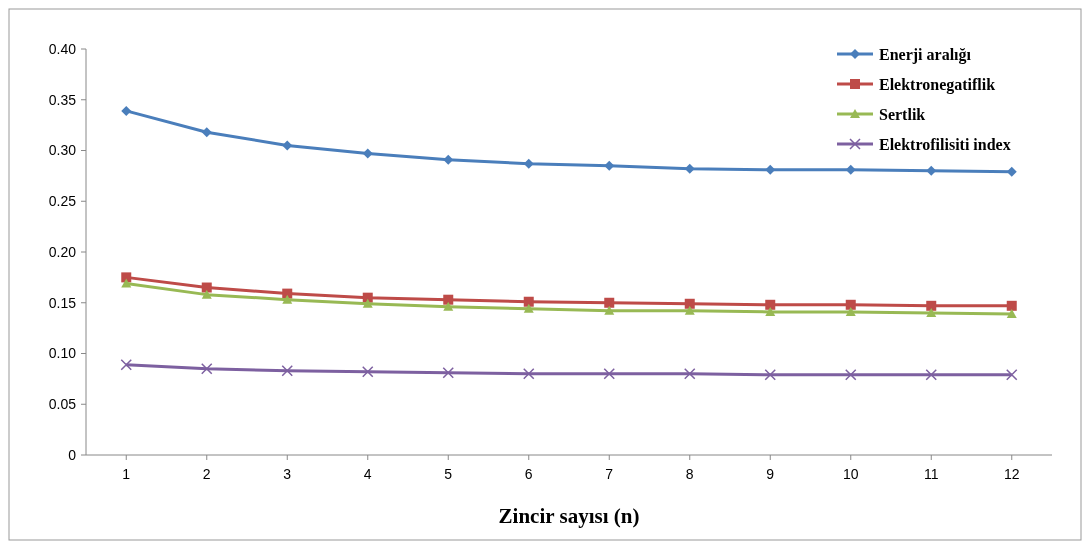 The image size is (1090, 549). What do you see at coordinates (62, 404) in the screenshot?
I see `y-tick-label: 0.05` at bounding box center [62, 404].